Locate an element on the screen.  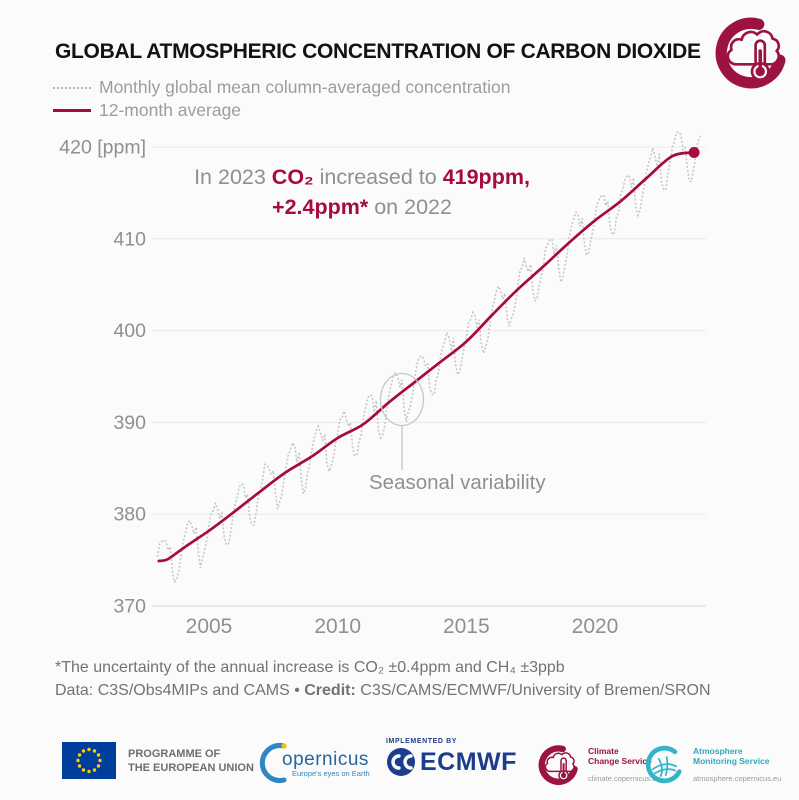
copernicus-logo: opernicus Europe's eyes on Earth is located at coordinates (310, 763).